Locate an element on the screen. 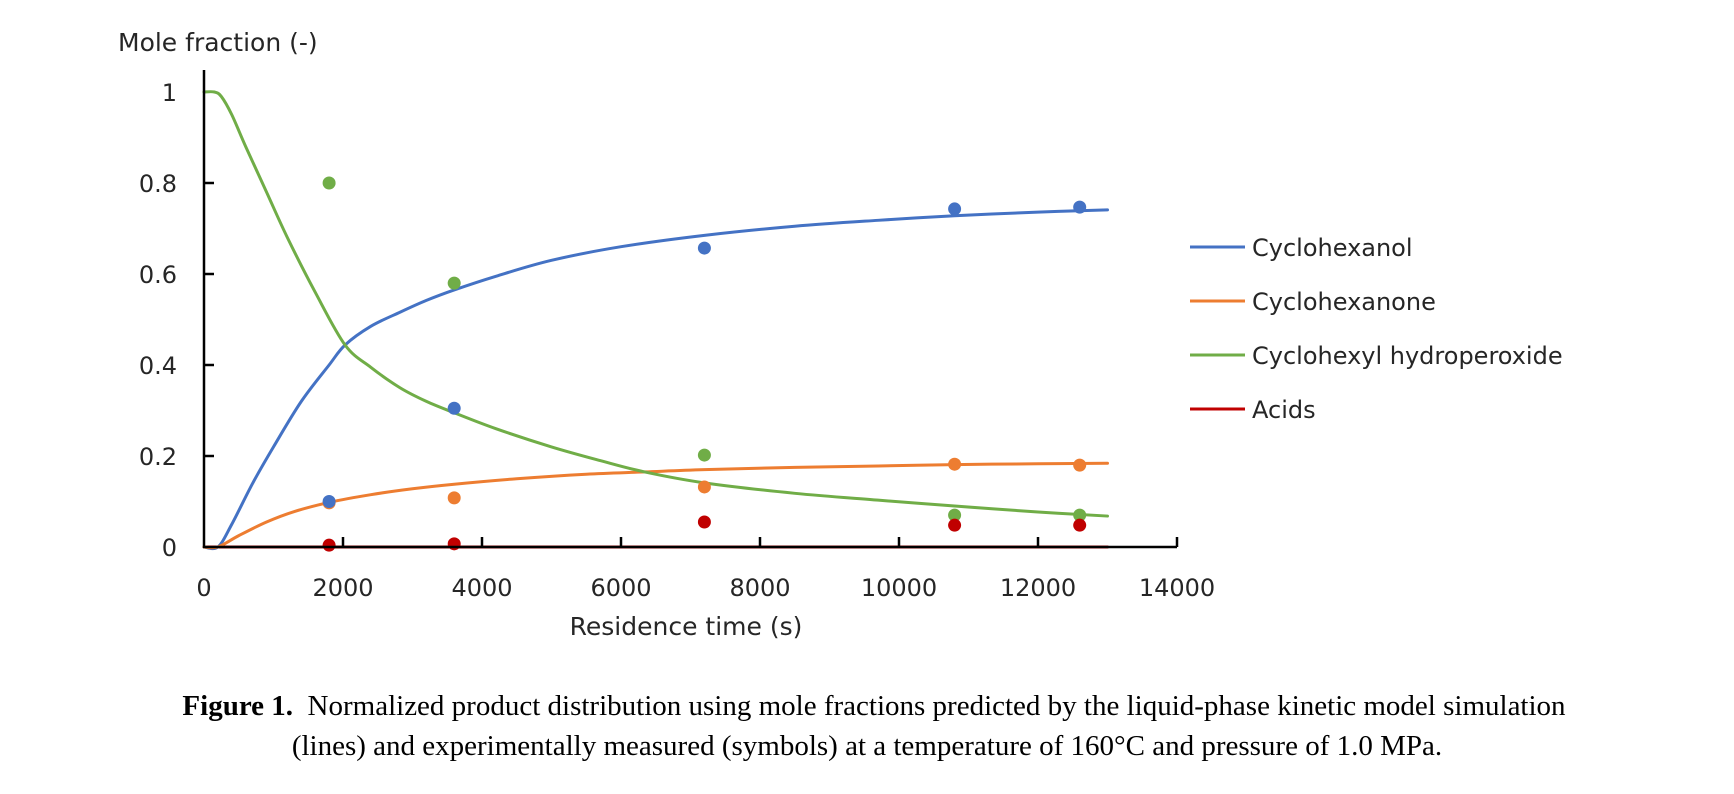 Image resolution: width=1734 pixels, height=794 pixels. y-tick-label: 0.2 is located at coordinates (158, 457).